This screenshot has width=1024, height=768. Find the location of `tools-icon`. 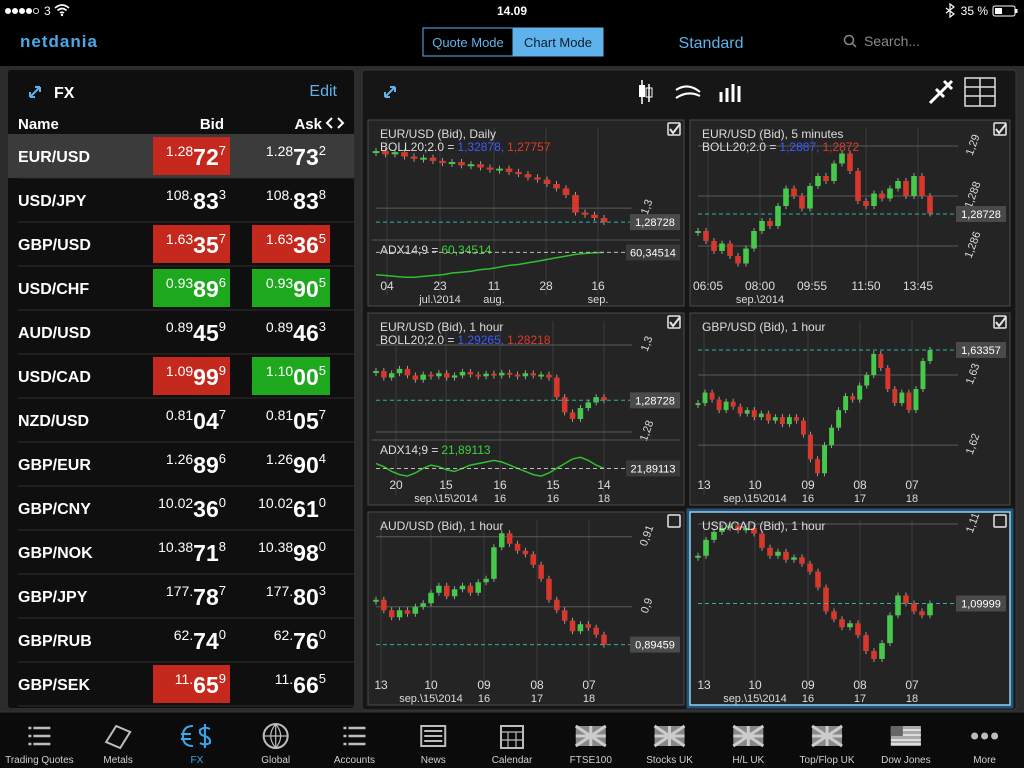

tools-icon is located at coordinates (941, 92).